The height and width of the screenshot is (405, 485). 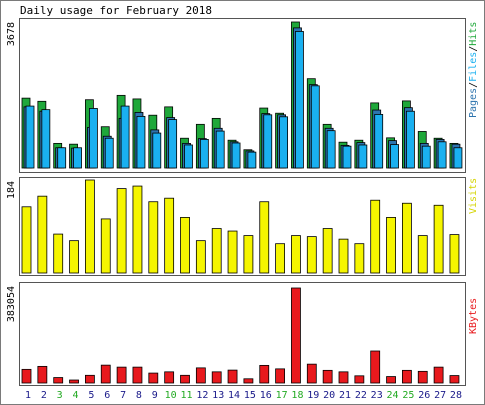 I want to click on day-label: 18, so click(x=297, y=395).